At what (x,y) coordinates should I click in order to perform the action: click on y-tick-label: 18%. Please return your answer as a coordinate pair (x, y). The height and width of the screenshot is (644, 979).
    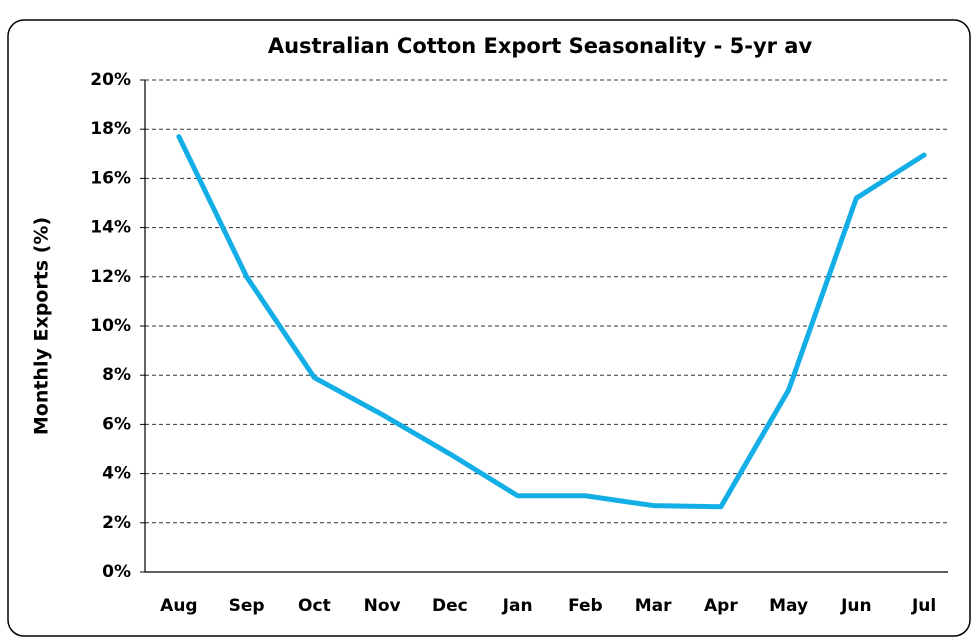
    Looking at the image, I should click on (110, 129).